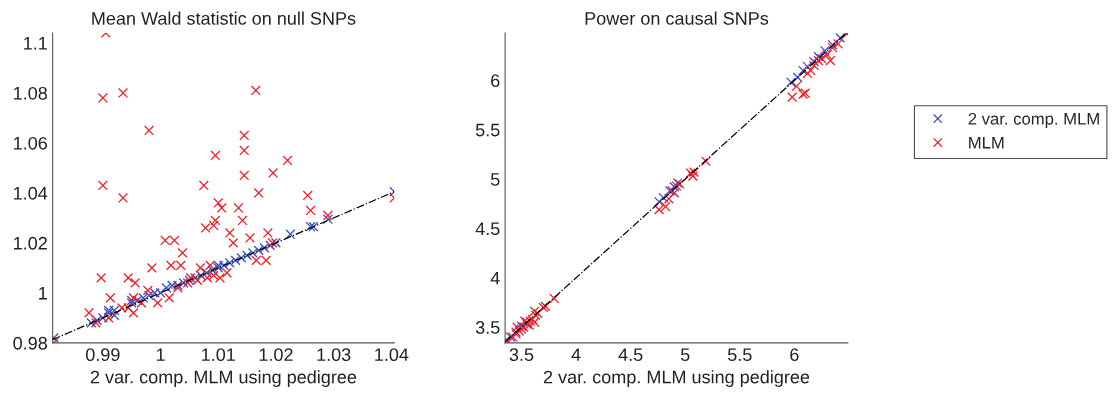  What do you see at coordinates (30, 343) in the screenshot?
I see `y-tick-label: 0.98` at bounding box center [30, 343].